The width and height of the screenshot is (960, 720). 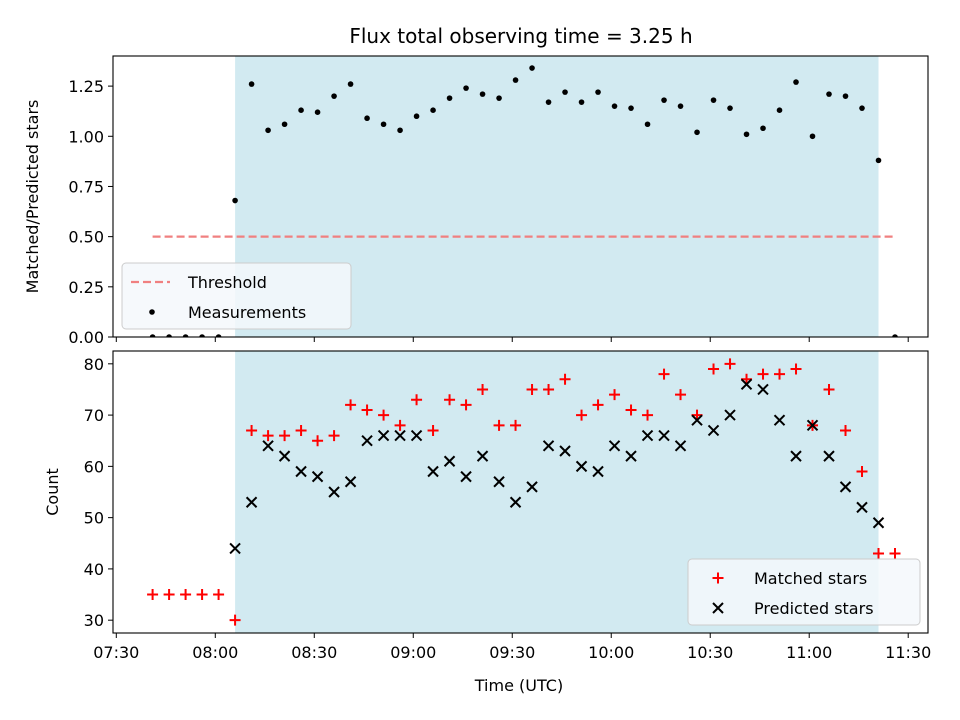 What do you see at coordinates (810, 578) in the screenshot?
I see `legend-label: Matched stars` at bounding box center [810, 578].